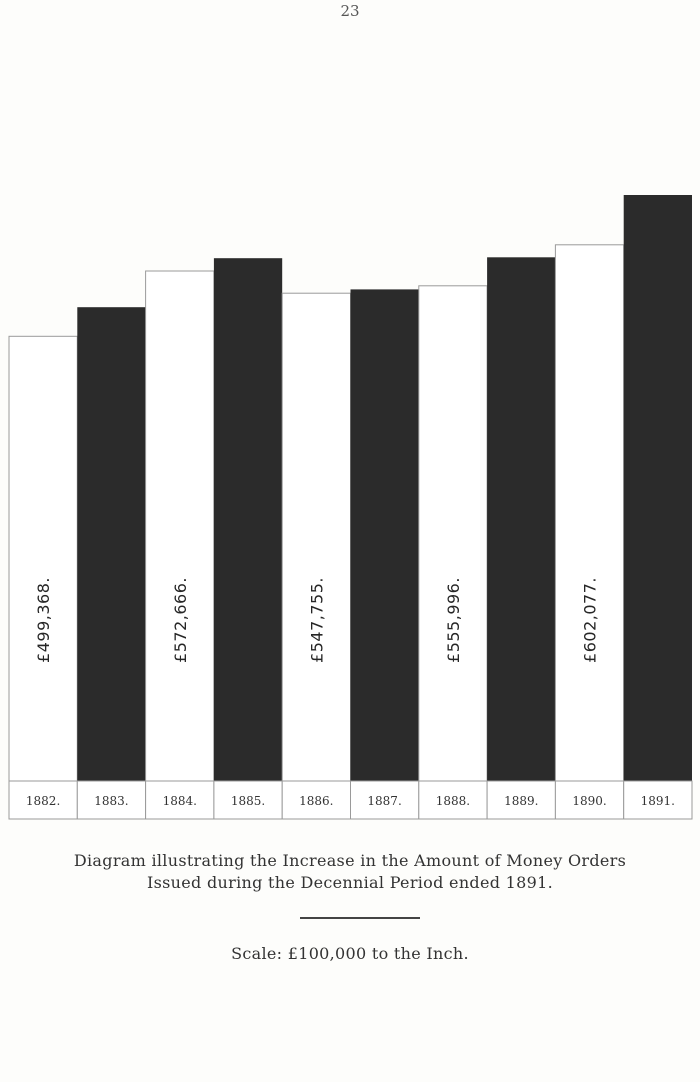 The width and height of the screenshot is (700, 1082). What do you see at coordinates (350, 953) in the screenshot?
I see `scale-note: Scale: £100,000 to the Inch.` at bounding box center [350, 953].